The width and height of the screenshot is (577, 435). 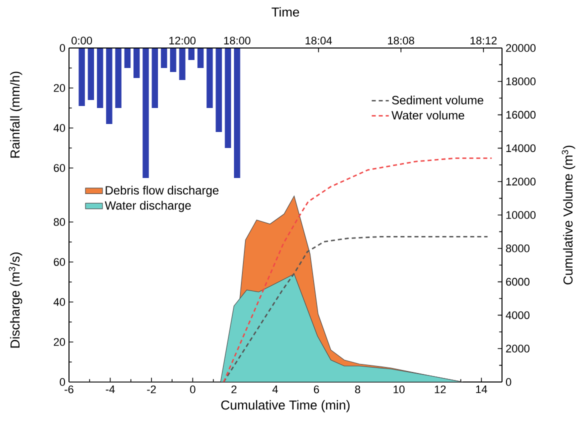 I want to click on x-tick-label: 14, so click(x=482, y=390).